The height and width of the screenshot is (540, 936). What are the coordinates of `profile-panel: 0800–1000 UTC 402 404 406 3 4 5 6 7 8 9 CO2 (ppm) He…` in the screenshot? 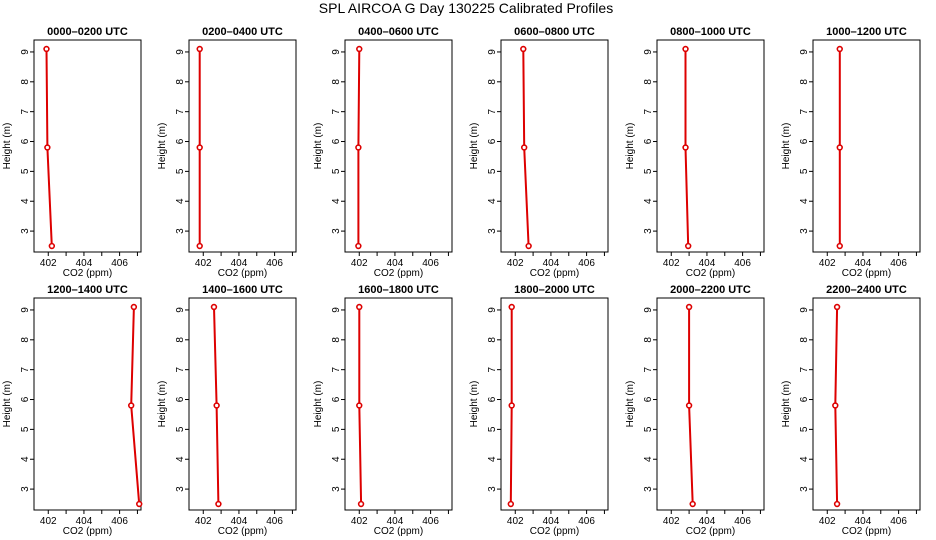 It's located at (695, 152).